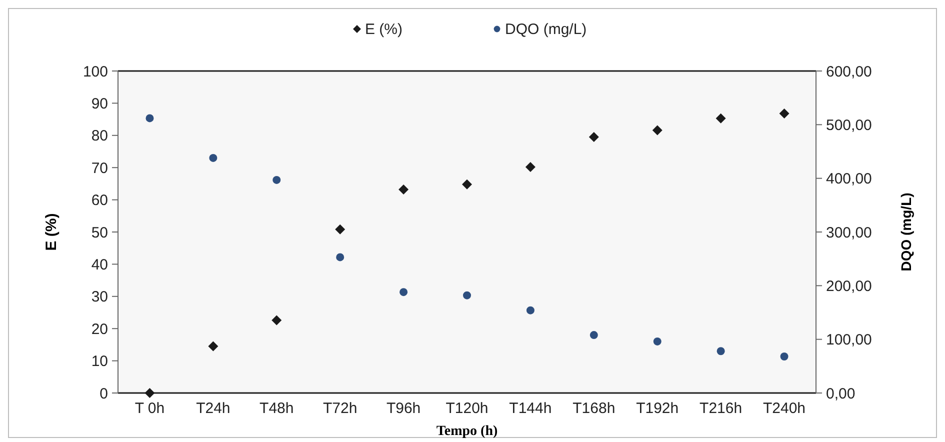 The image size is (945, 442). What do you see at coordinates (784, 408) in the screenshot?
I see `x-tick-label: T240h` at bounding box center [784, 408].